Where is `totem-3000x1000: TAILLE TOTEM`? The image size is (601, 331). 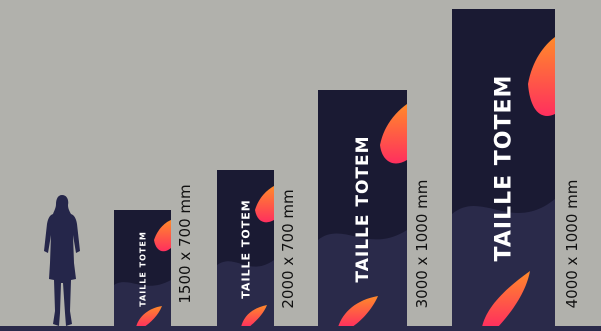 totem-3000x1000: TAILLE TOTEM is located at coordinates (362, 208).